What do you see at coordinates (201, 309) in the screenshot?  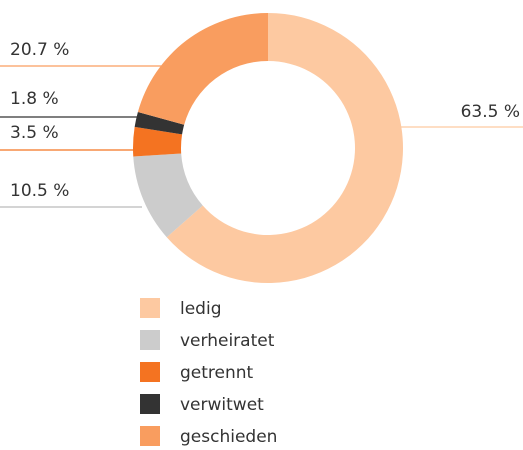 I see `legend-label: ledig` at bounding box center [201, 309].